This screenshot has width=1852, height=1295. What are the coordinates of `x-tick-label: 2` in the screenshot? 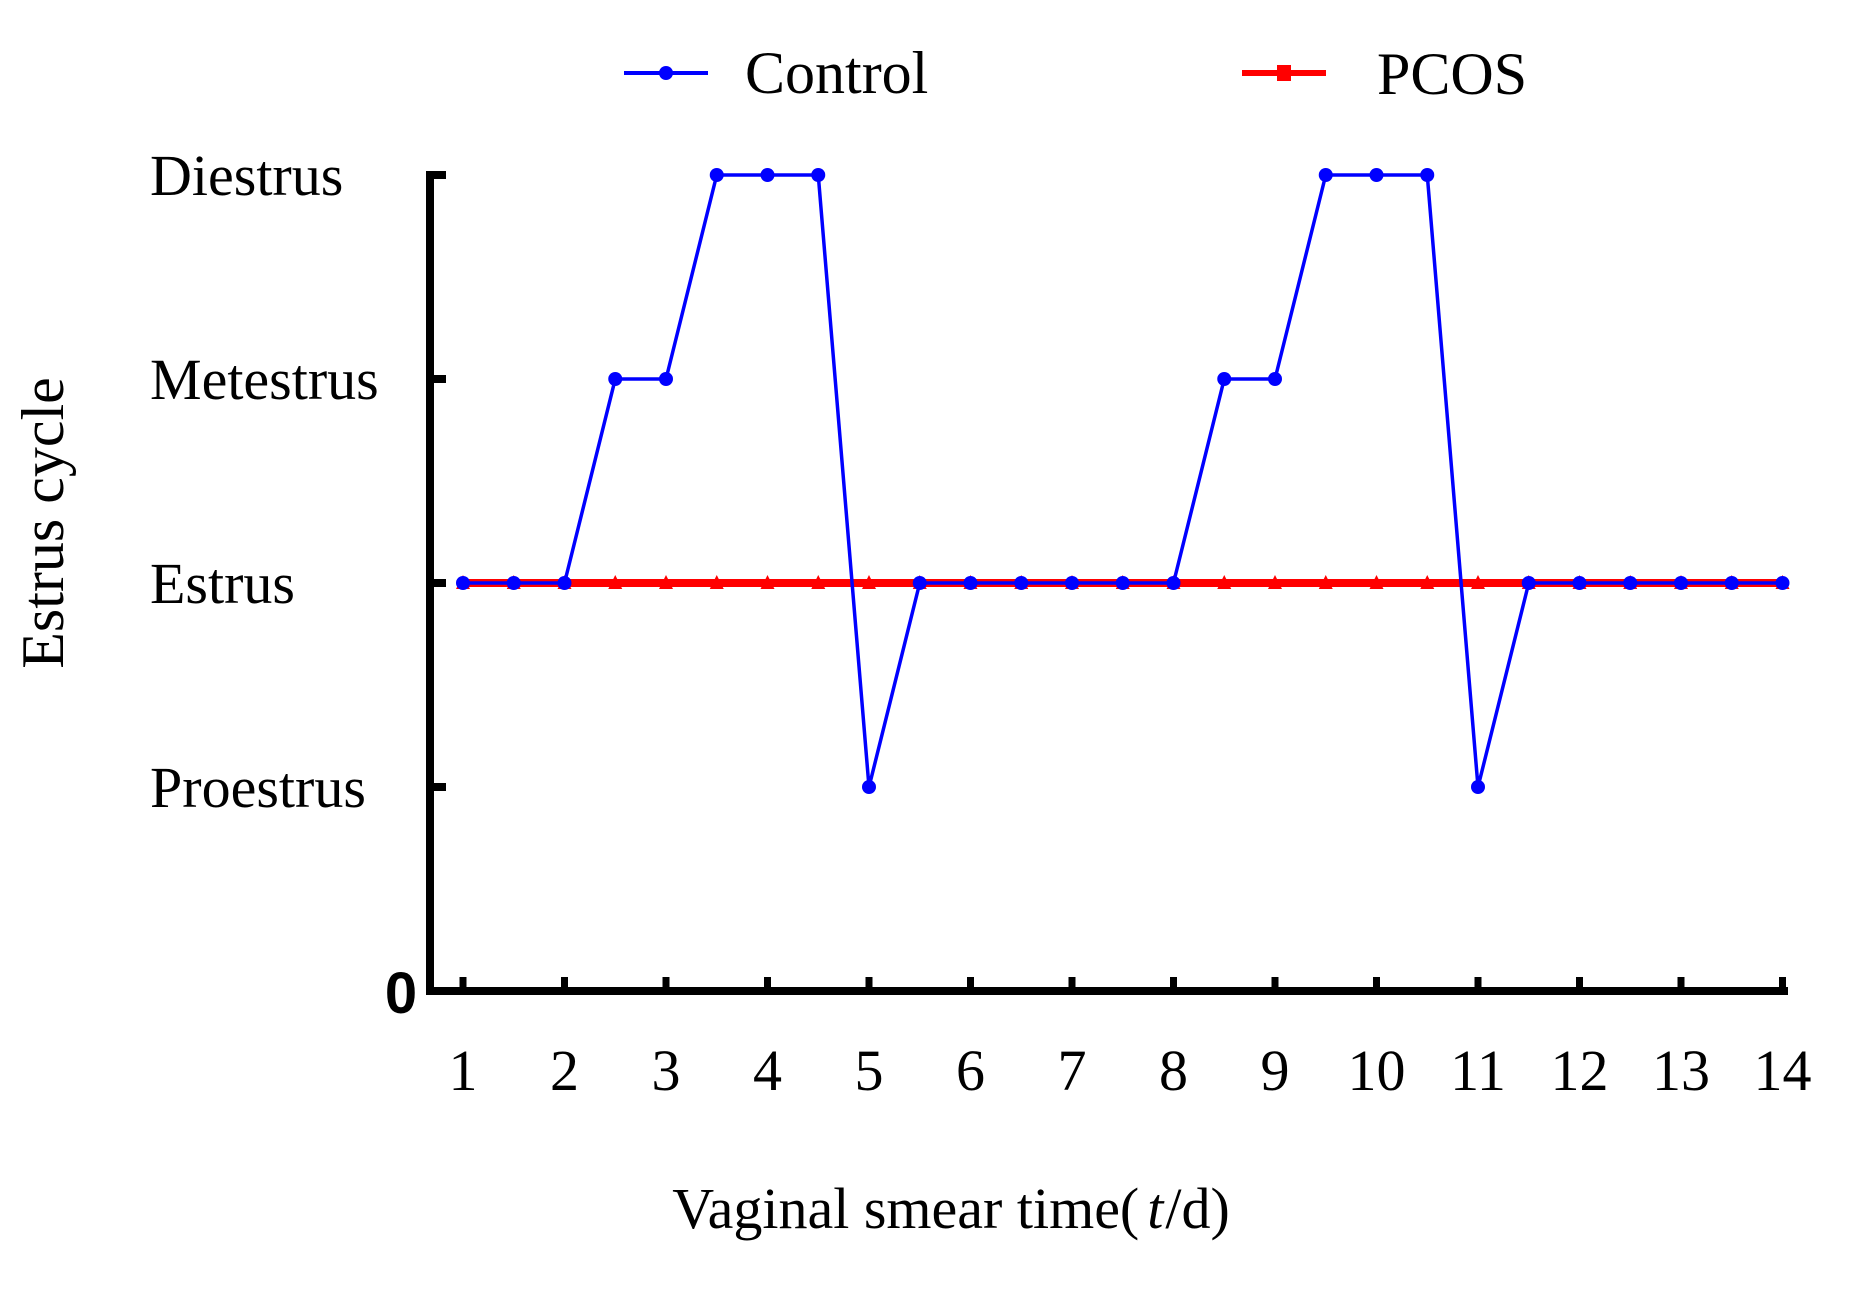 It's located at (564, 1070).